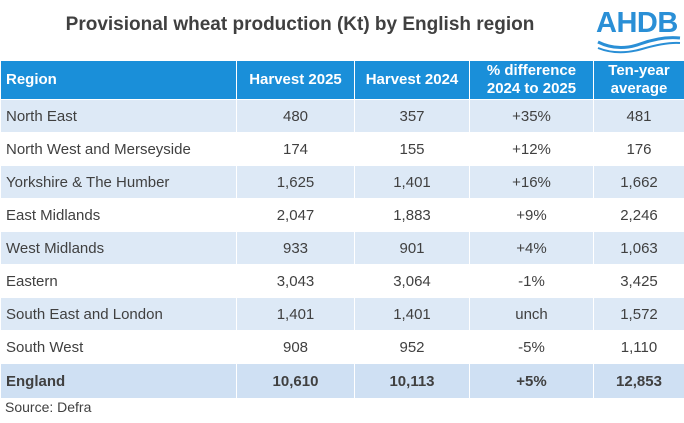 This screenshot has width=684, height=423. What do you see at coordinates (412, 215) in the screenshot?
I see `cell-harvest-2024: 1,883` at bounding box center [412, 215].